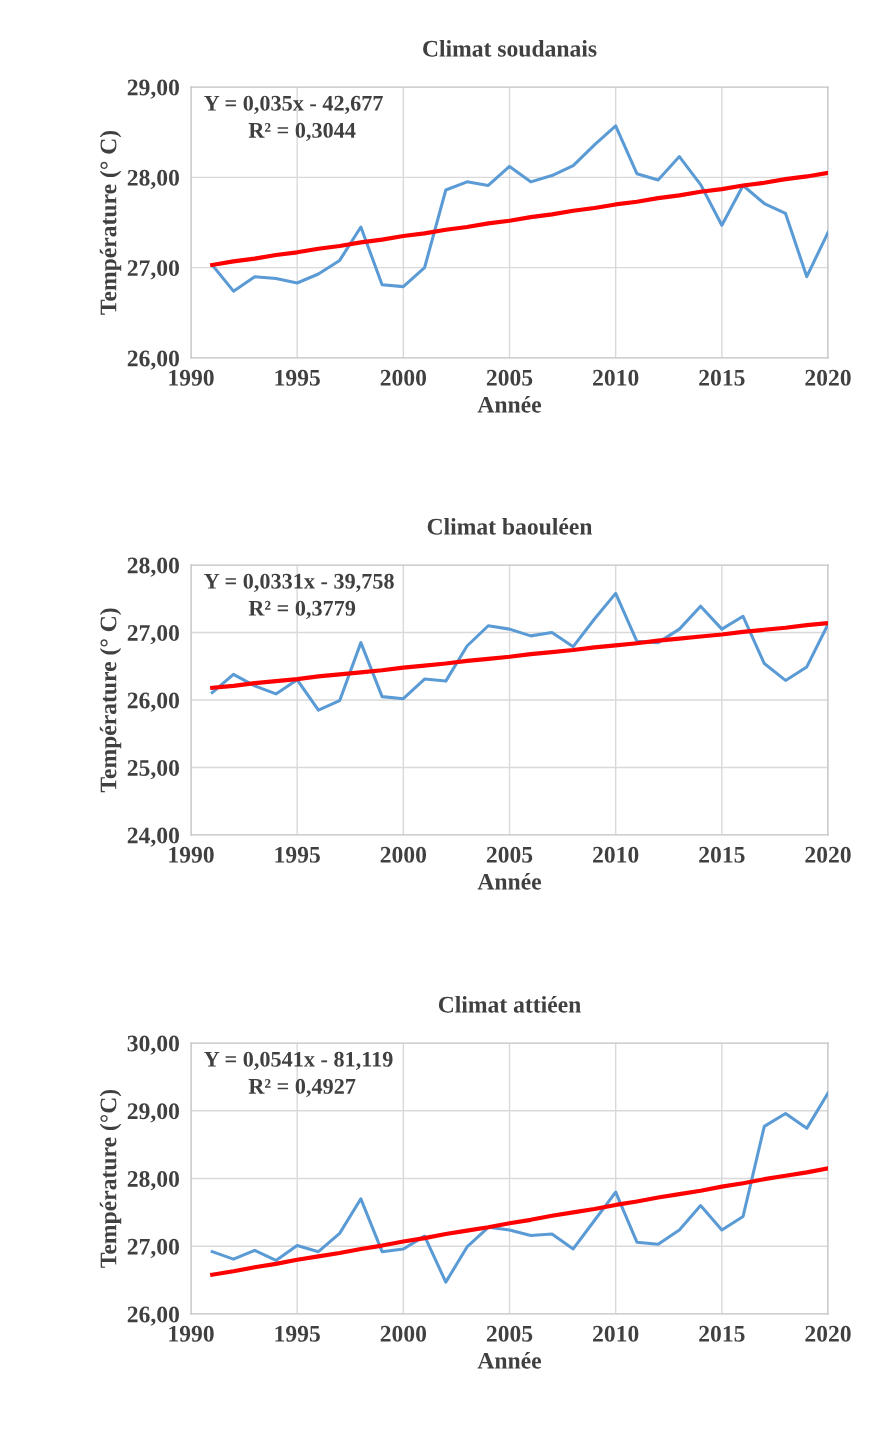 The height and width of the screenshot is (1431, 889). I want to click on annotation: R² = 0,3044, so click(302, 132).